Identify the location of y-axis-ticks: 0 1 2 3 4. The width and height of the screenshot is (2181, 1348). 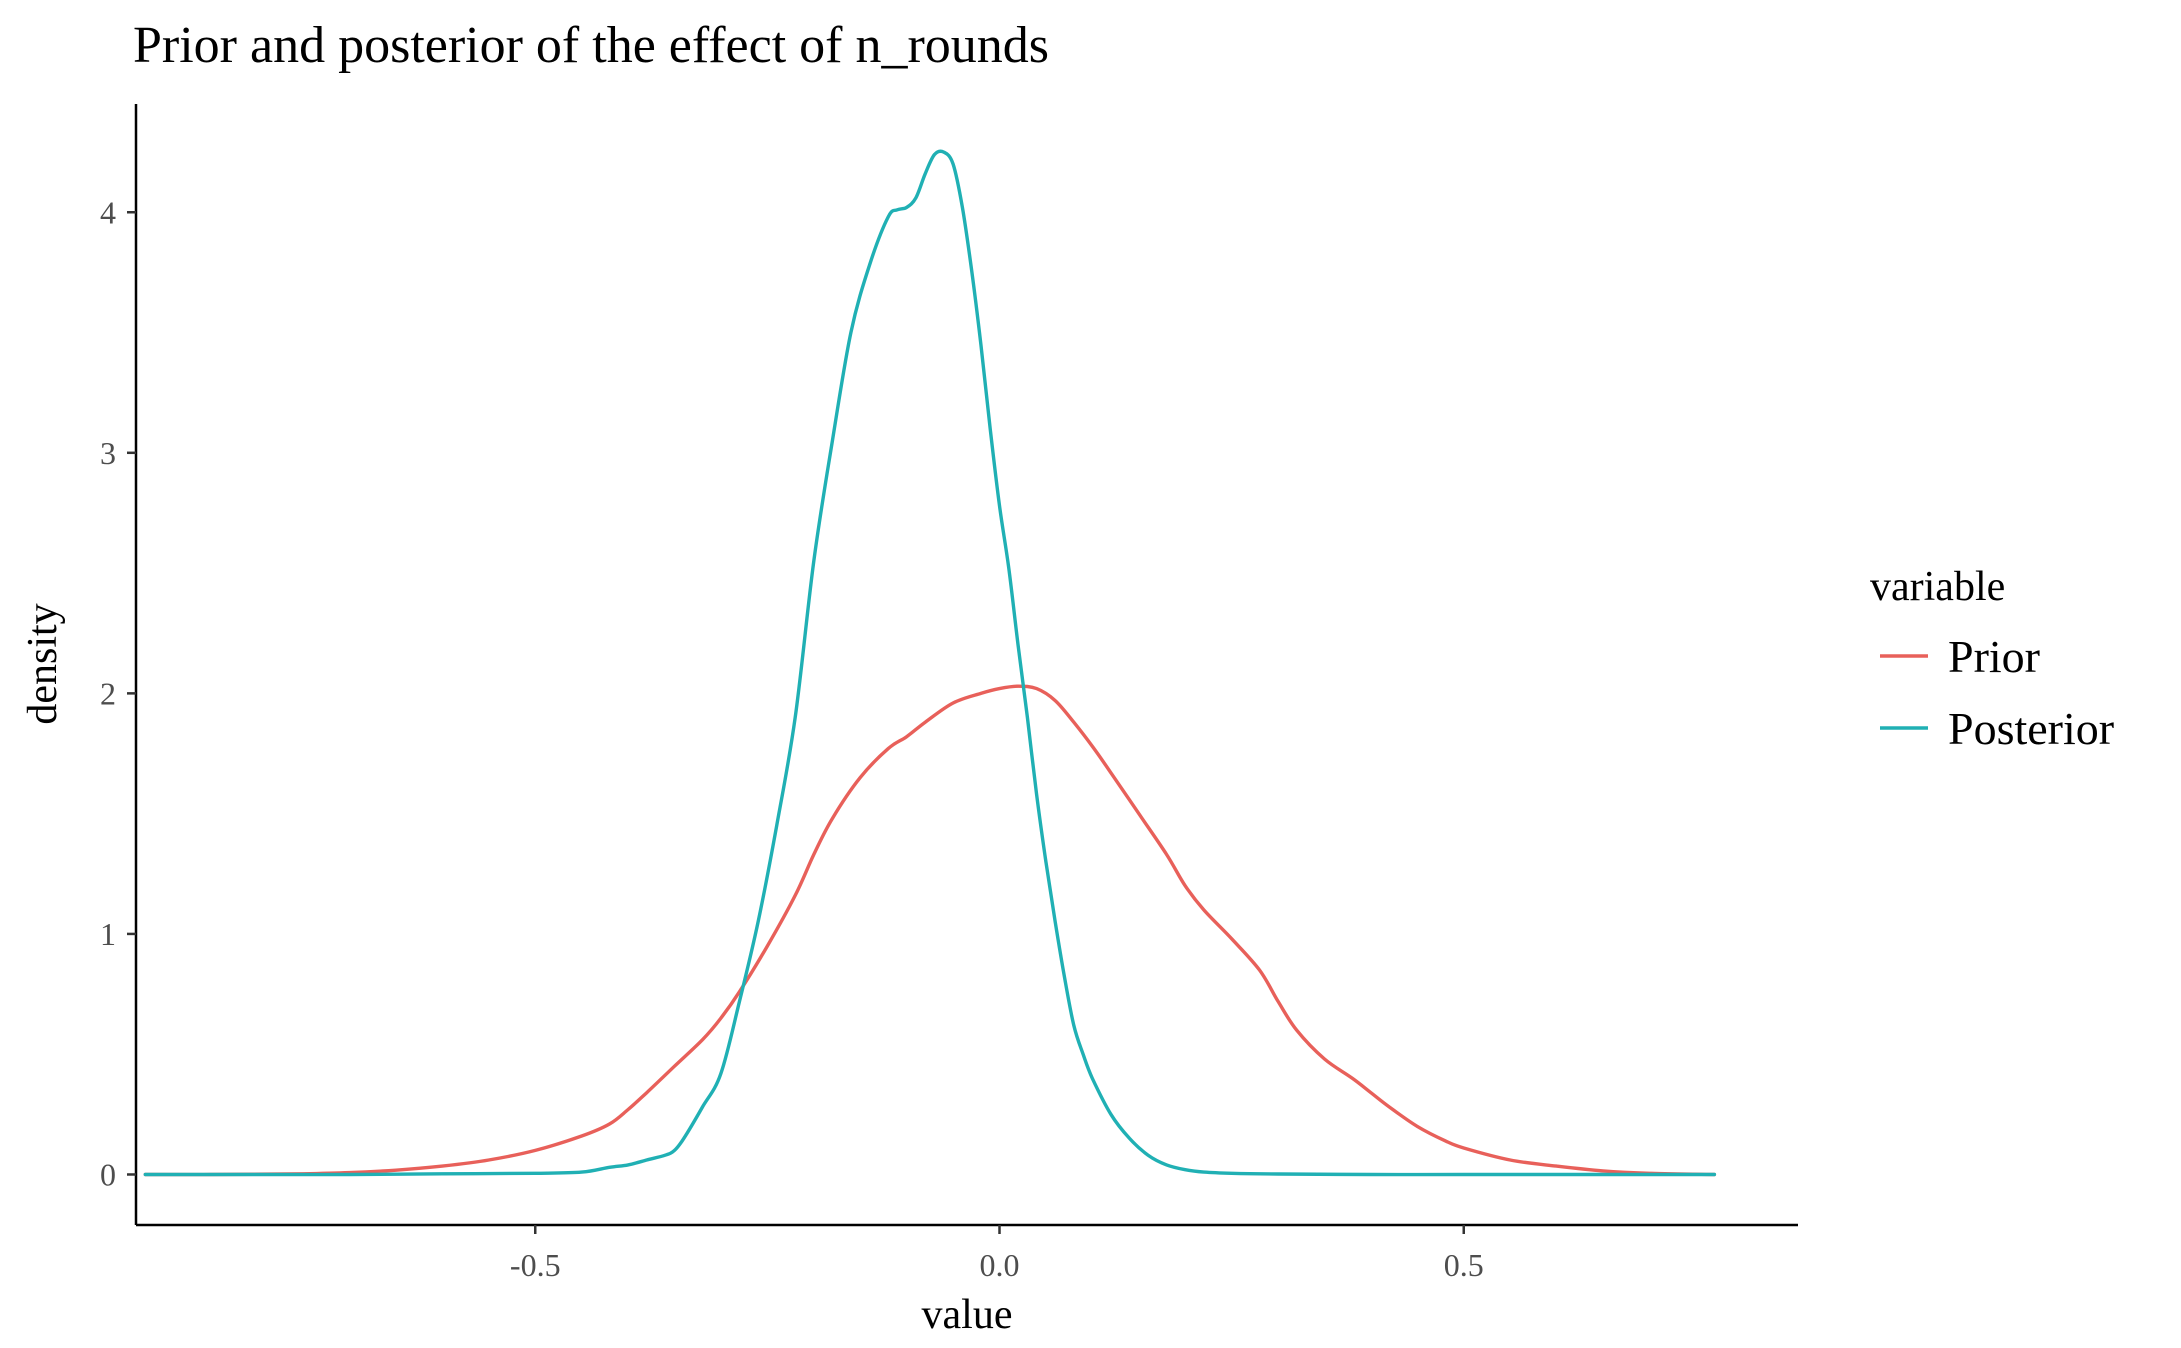
(118, 693).